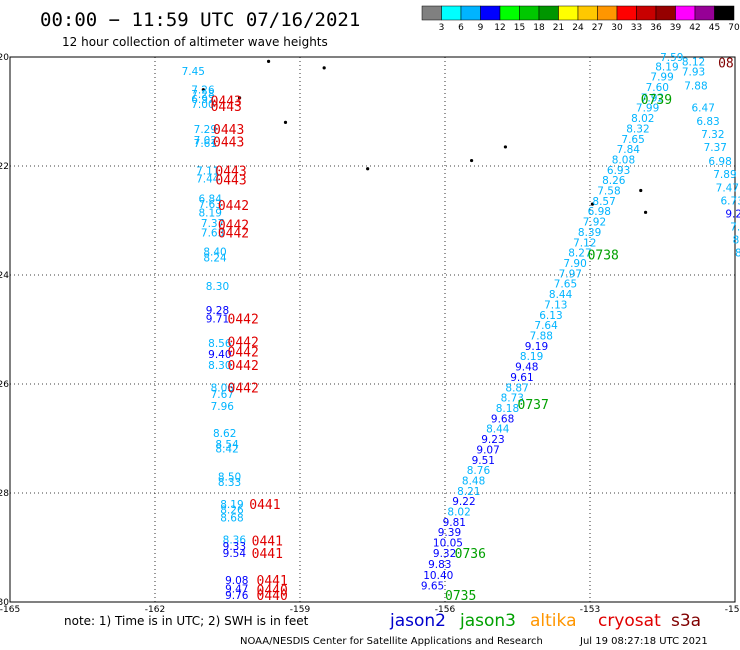 This screenshot has width=740, height=650. What do you see at coordinates (603, 202) in the screenshot?
I see `wave-height-label: 8.57` at bounding box center [603, 202].